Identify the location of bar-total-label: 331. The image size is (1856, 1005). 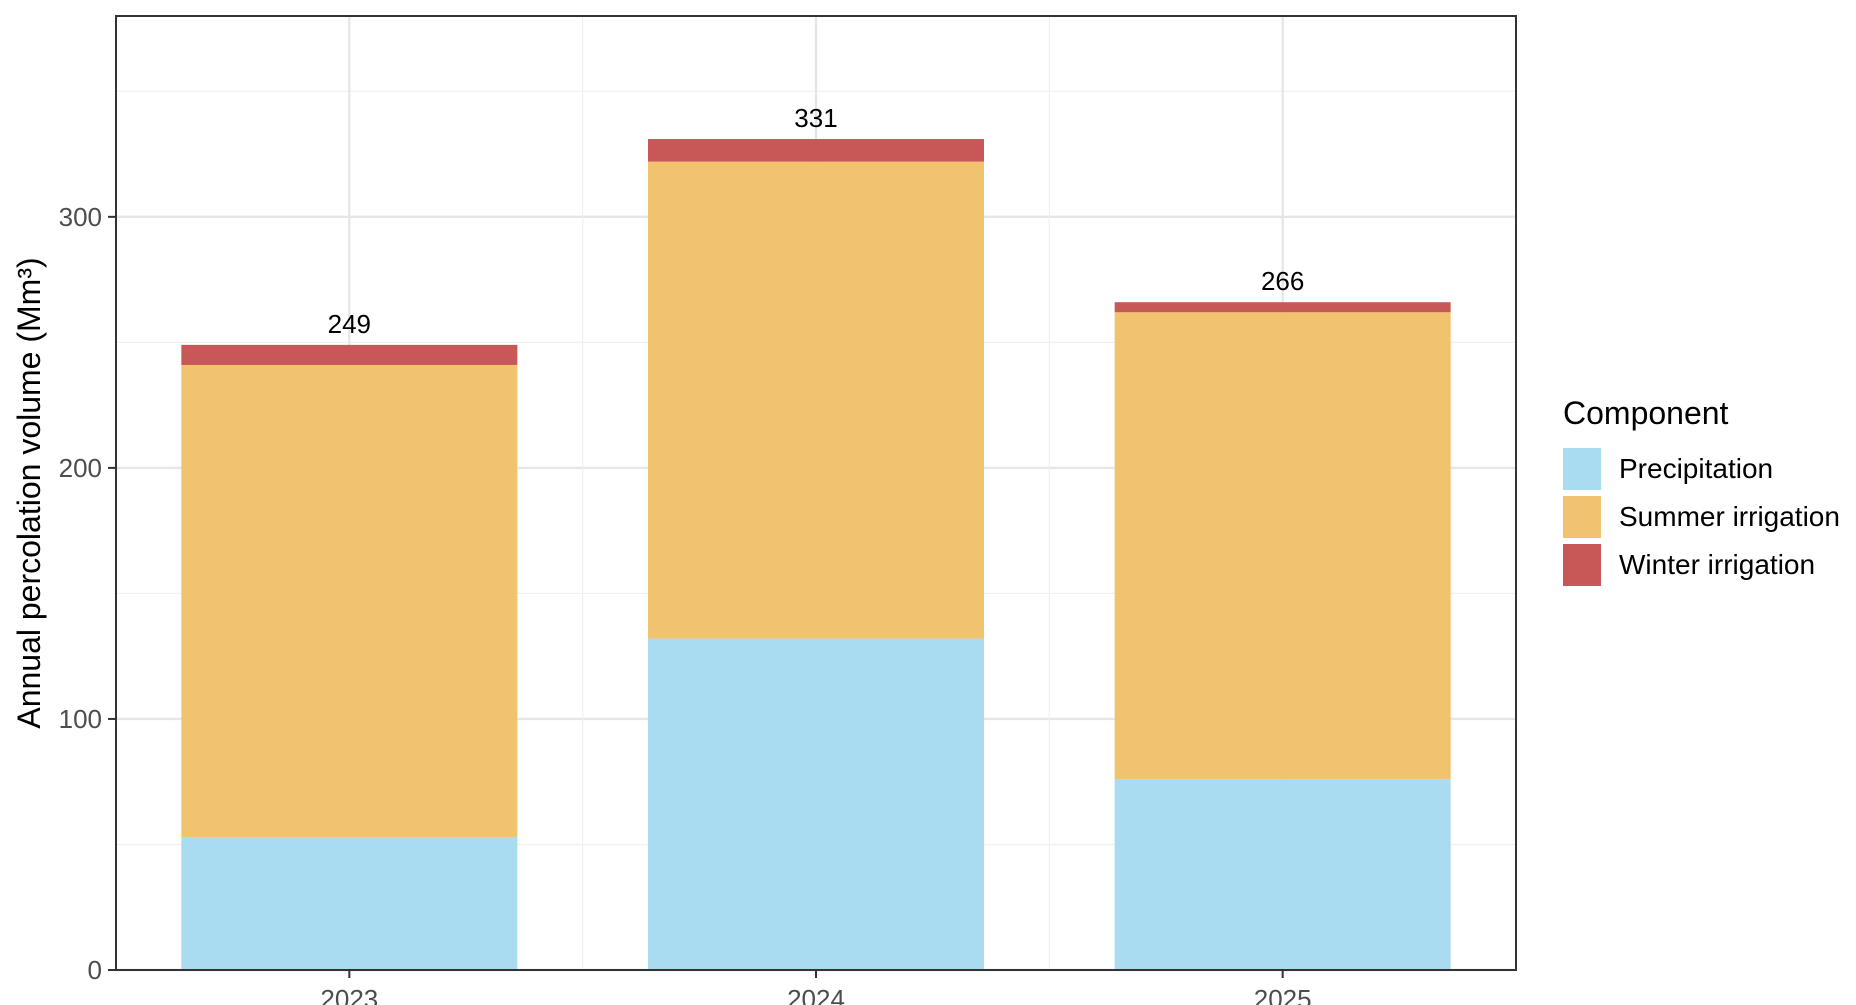
(815, 118).